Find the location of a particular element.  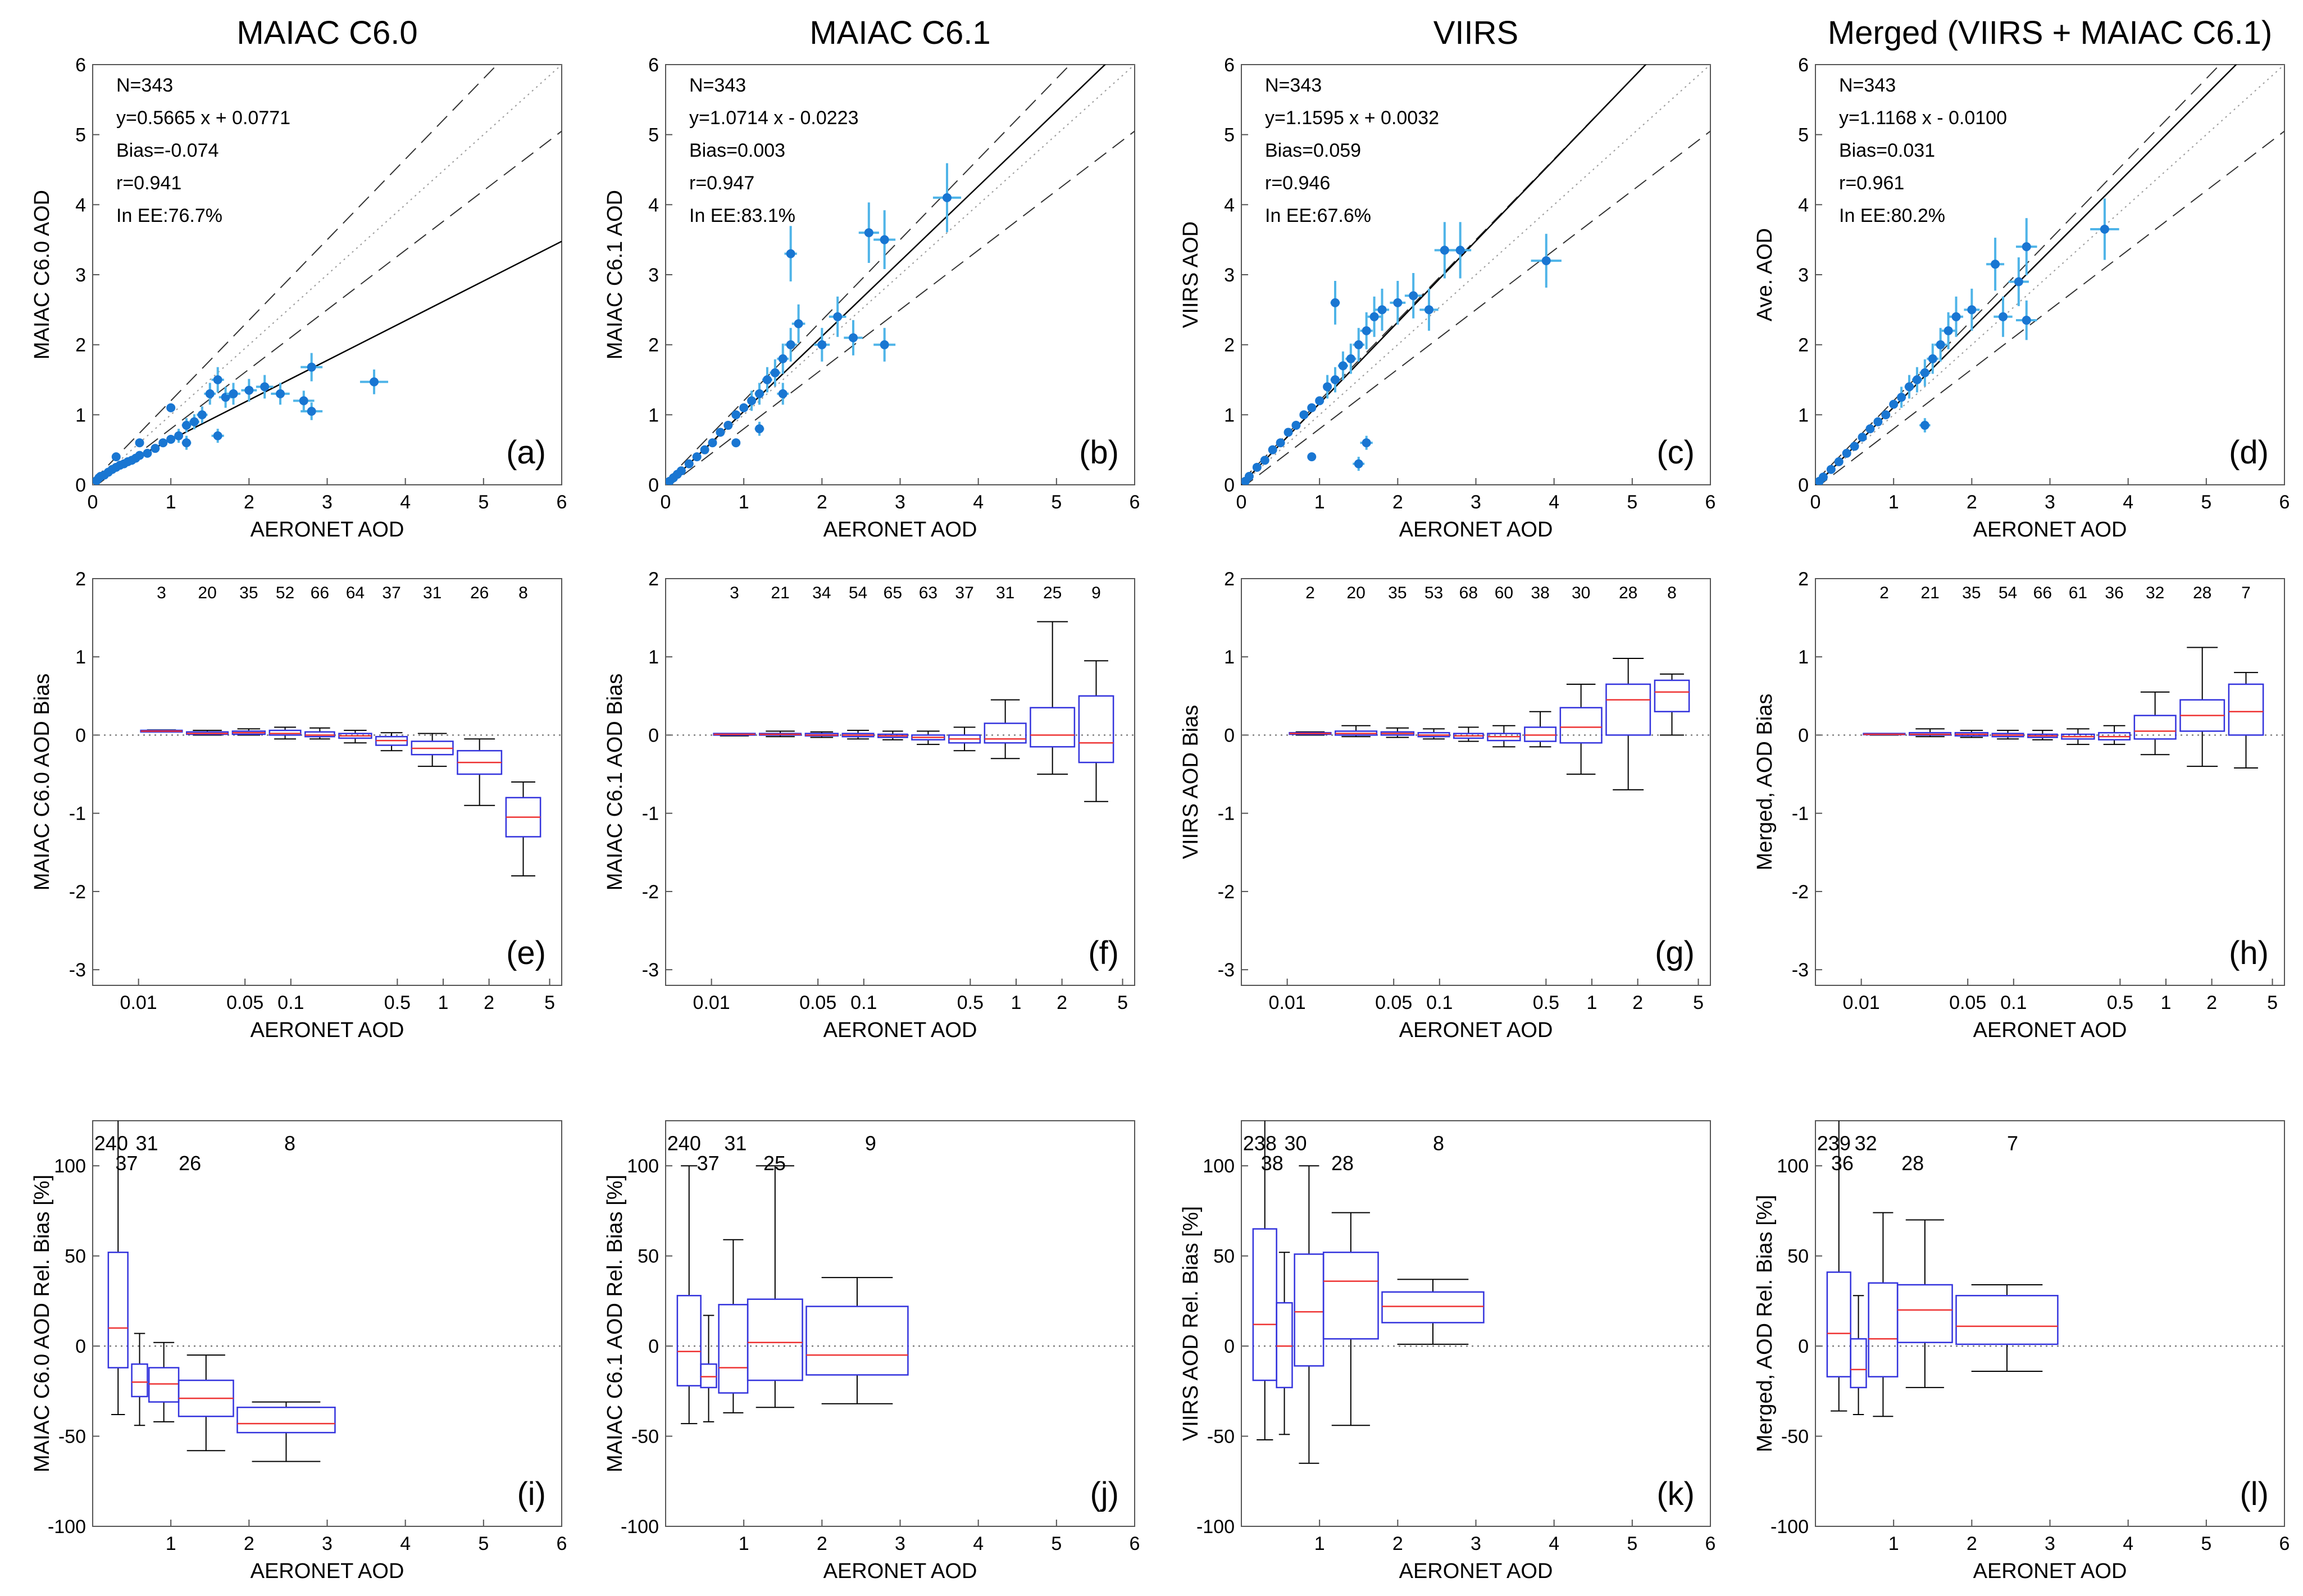

y-tick-label: -3 is located at coordinates (651, 970).